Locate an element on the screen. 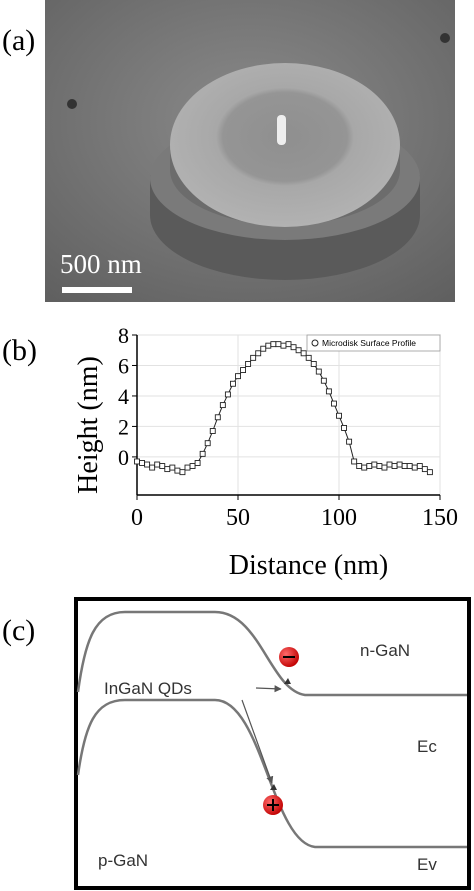  conduction-band is located at coordinates (271, 653).